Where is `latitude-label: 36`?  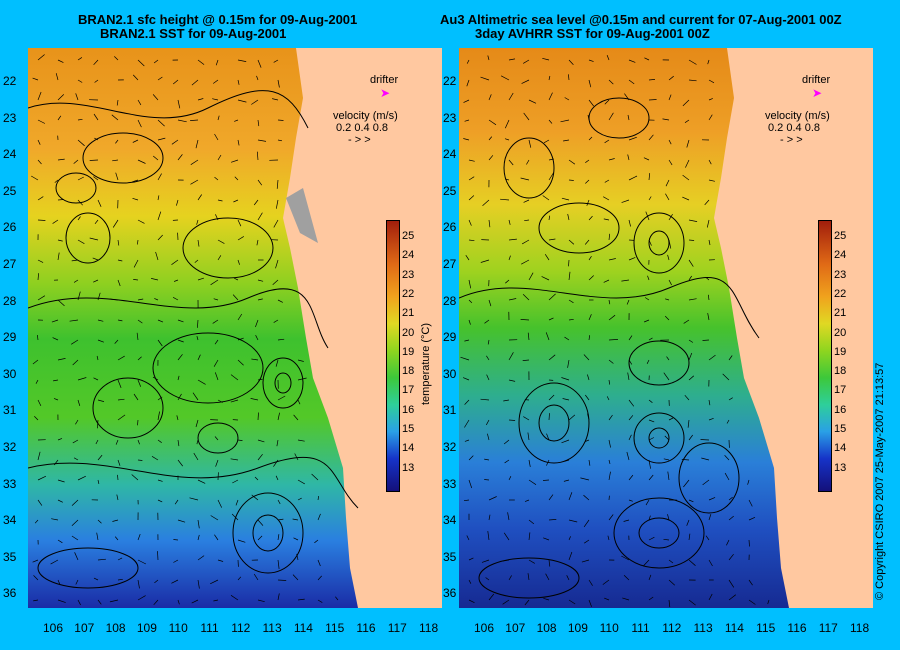 latitude-label: 36 is located at coordinates (10, 593).